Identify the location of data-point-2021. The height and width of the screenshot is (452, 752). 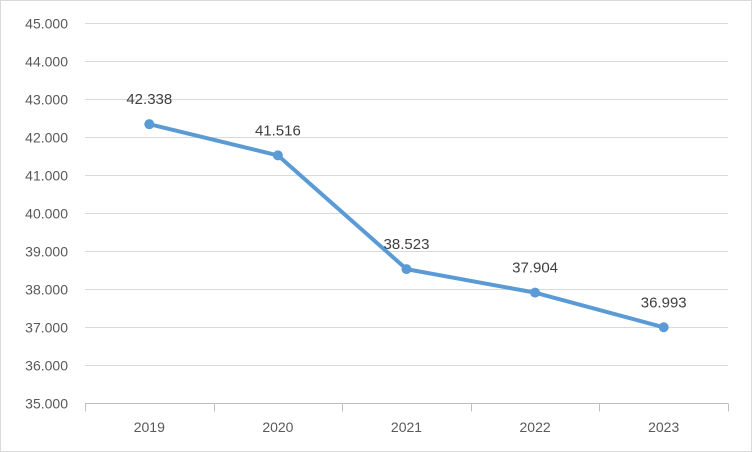
(406, 269).